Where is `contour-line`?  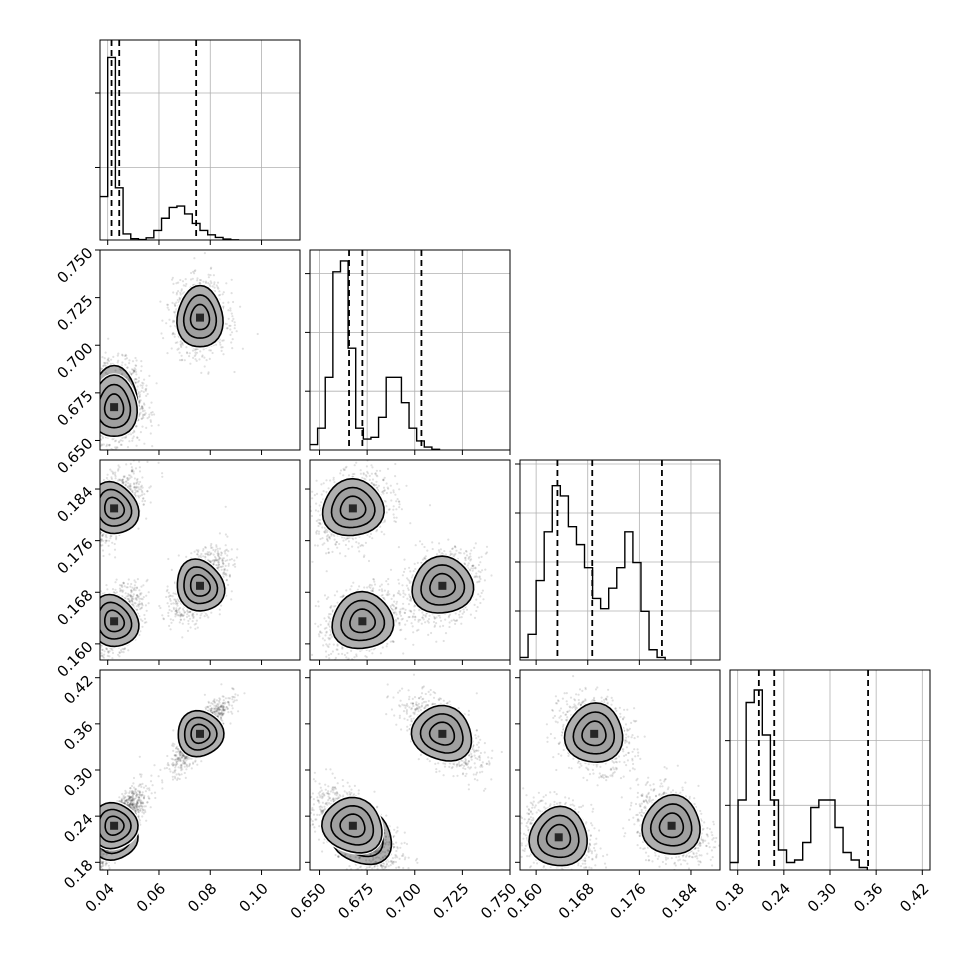
contour-line is located at coordinates (114, 406).